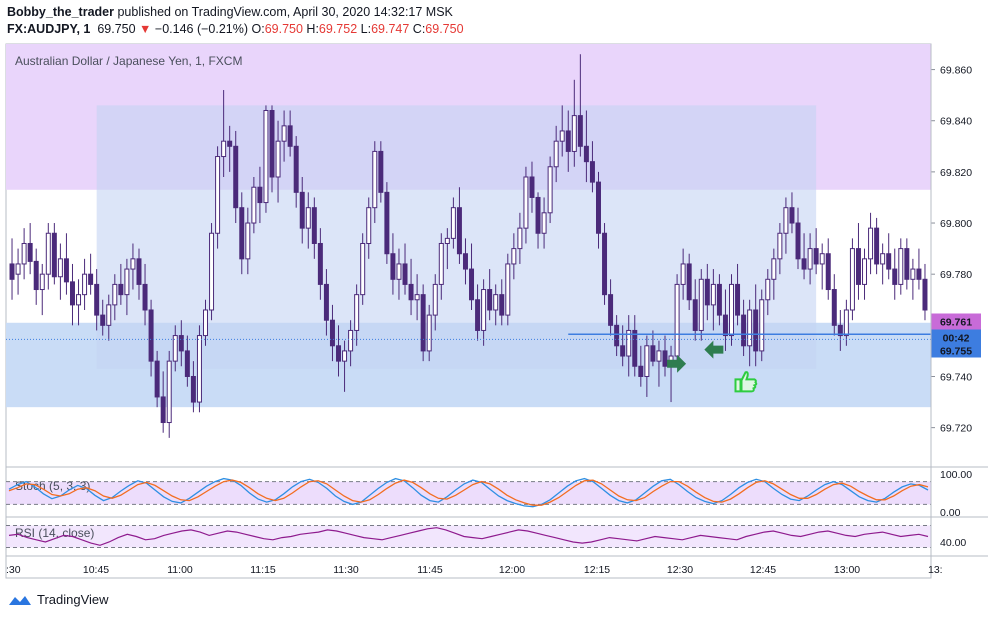 The width and height of the screenshot is (988, 618). Describe the element at coordinates (419, 29) in the screenshot. I see `close-label: C:` at that location.